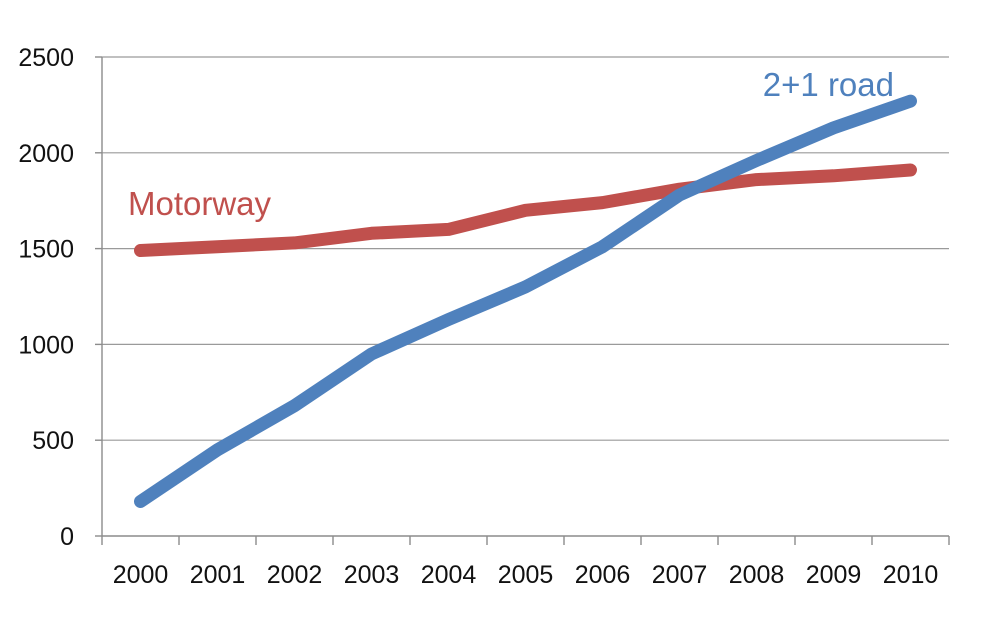 This screenshot has height=636, width=982. Describe the element at coordinates (218, 575) in the screenshot. I see `x-tick-label: 2001` at that location.